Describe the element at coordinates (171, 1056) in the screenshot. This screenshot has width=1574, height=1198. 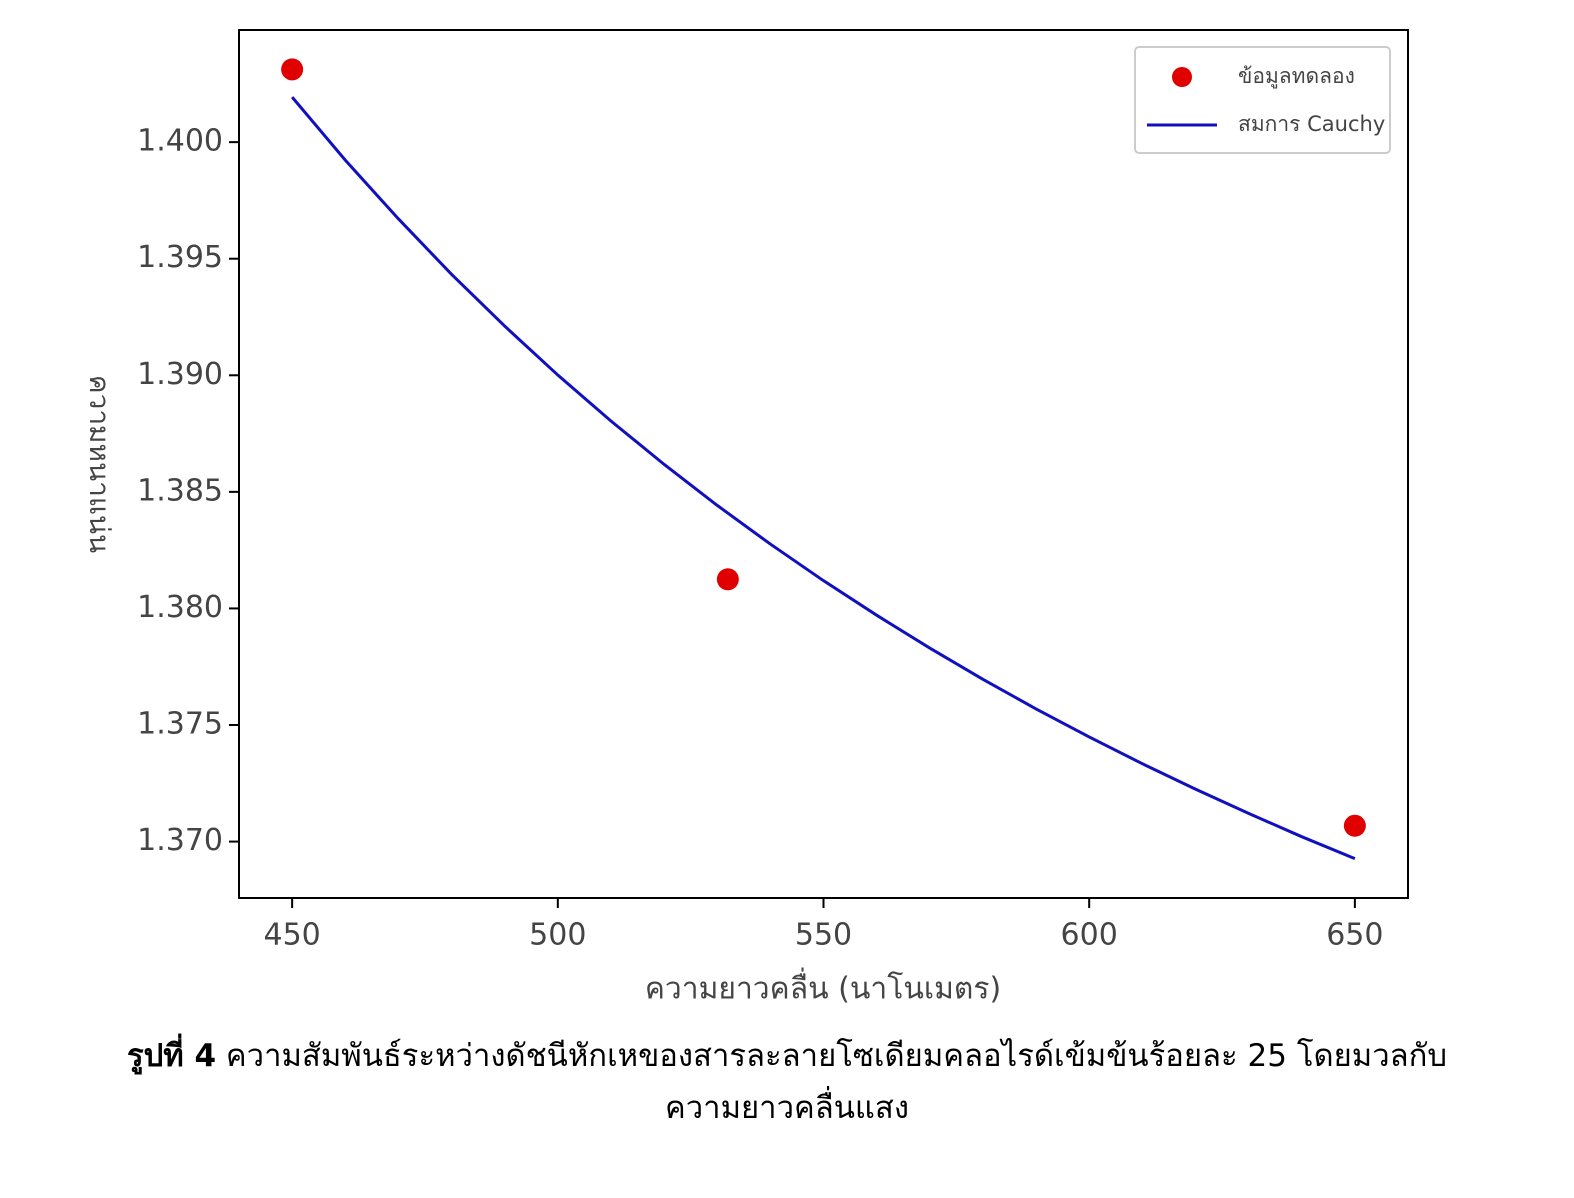
I see `caption-label: รูปที่ 4` at that location.